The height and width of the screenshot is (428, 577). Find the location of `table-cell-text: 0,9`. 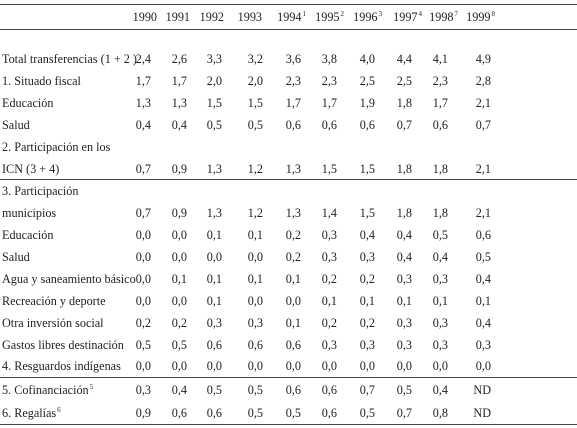

table-cell-text: 0,9 is located at coordinates (143, 413).